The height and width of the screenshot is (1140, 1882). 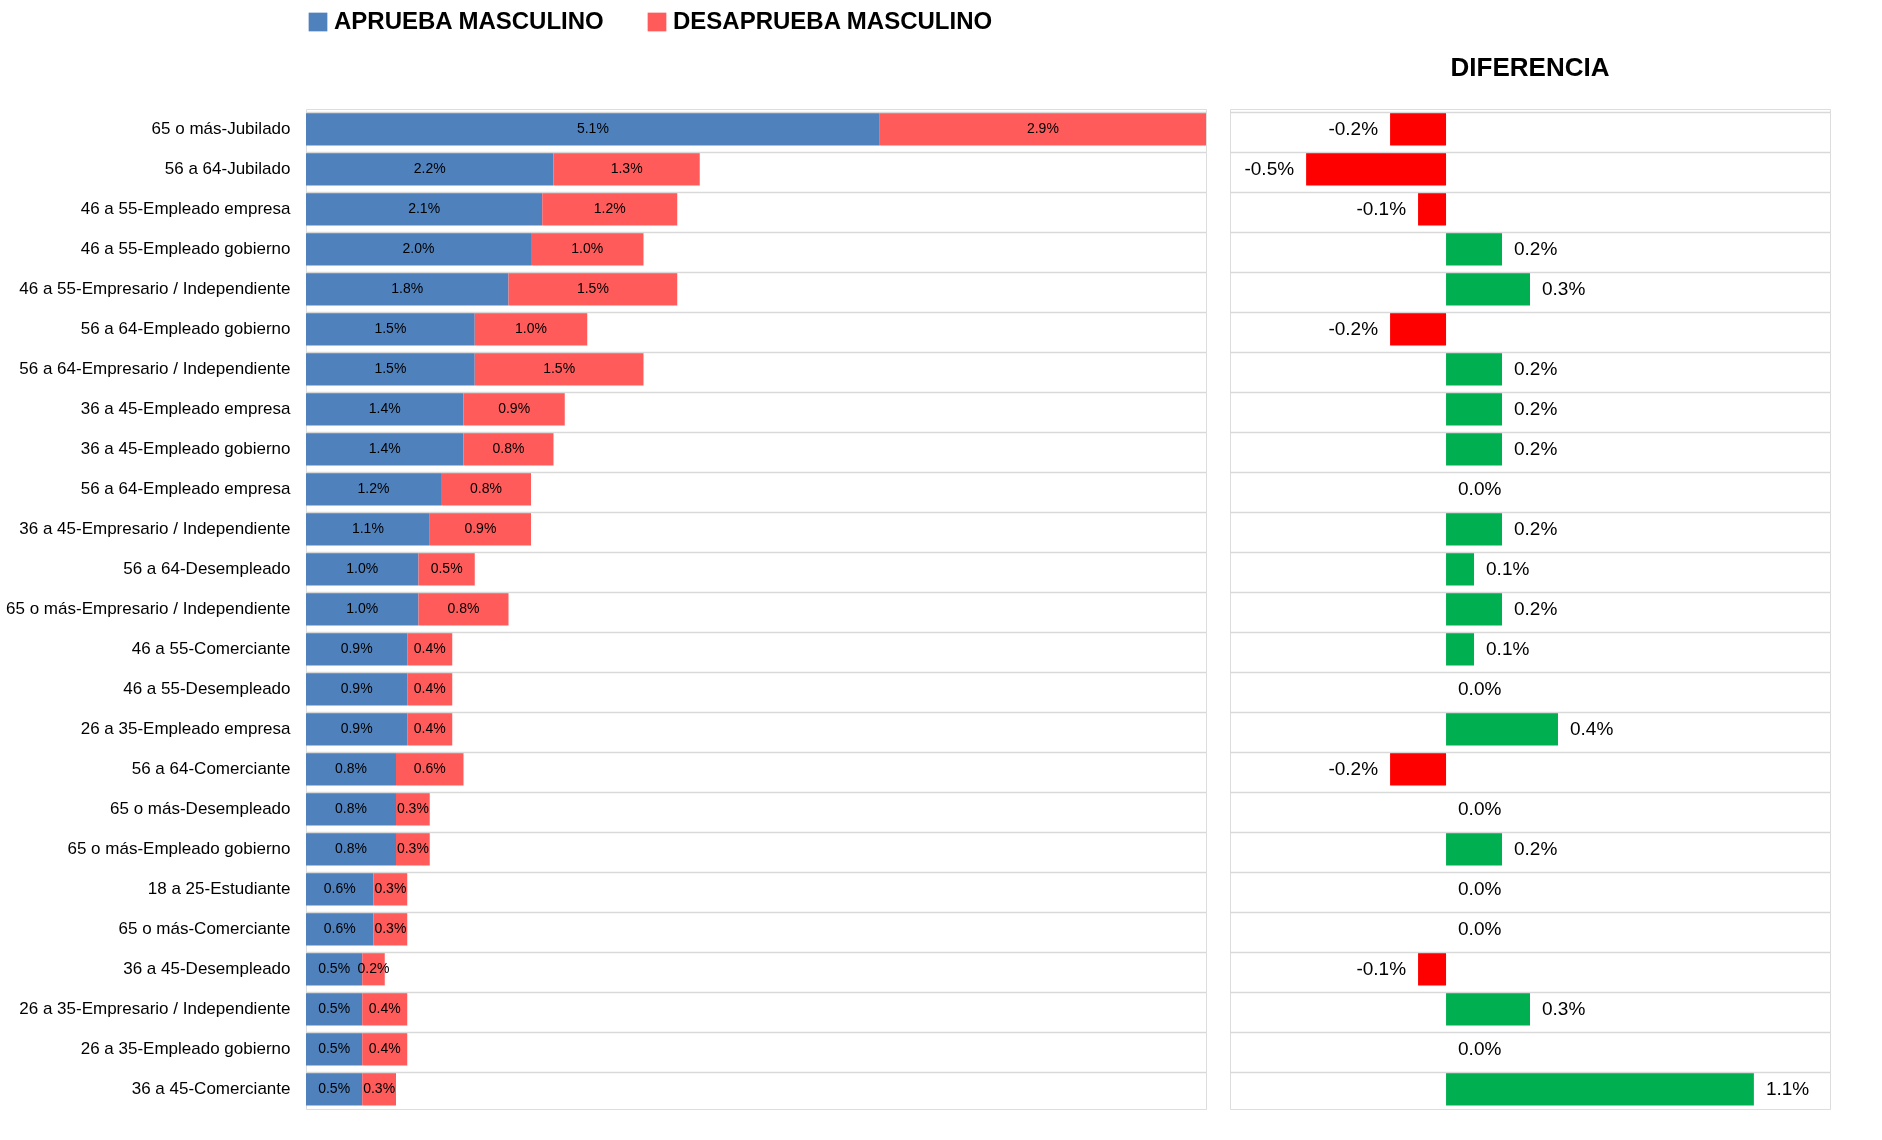 I want to click on y-tick-label: 65 o más-Empleado gobierno, so click(x=179, y=848).